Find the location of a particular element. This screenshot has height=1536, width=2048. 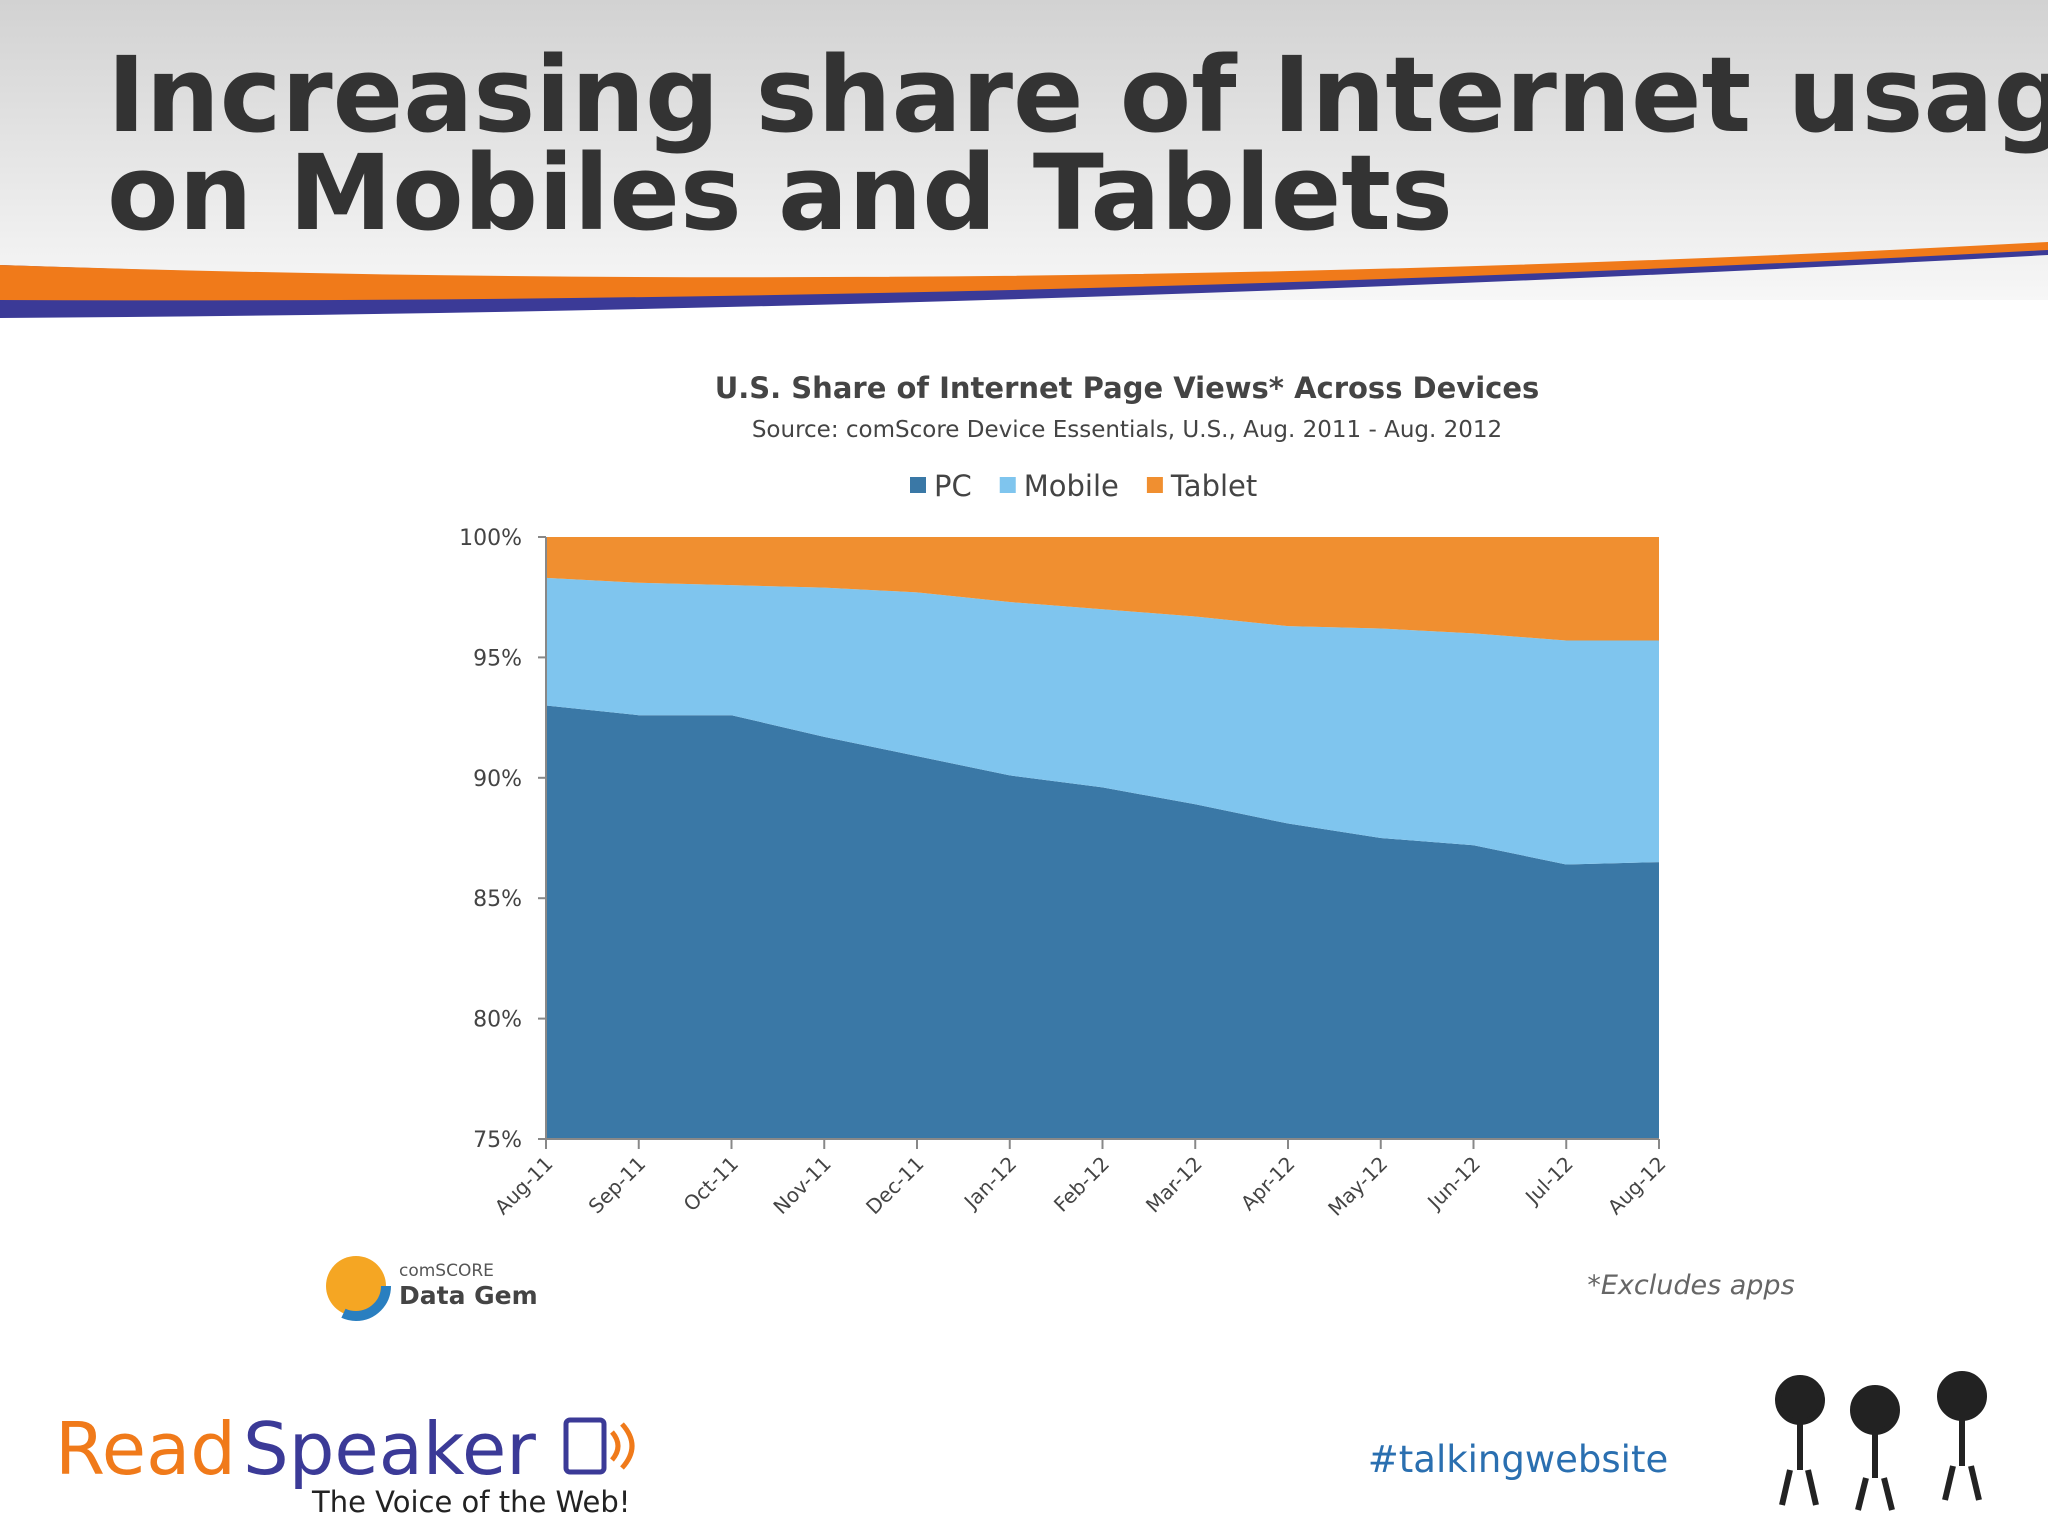

y-tick-label: 90% is located at coordinates (497, 779).